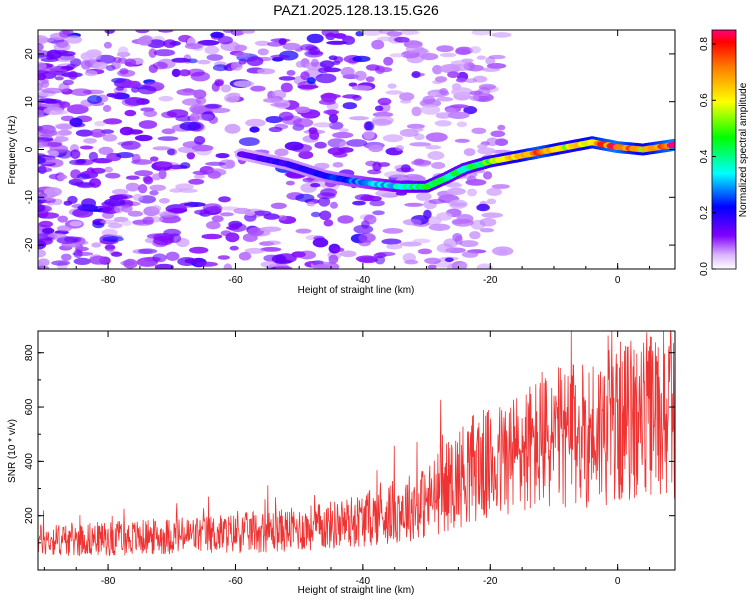 The image size is (750, 605). Describe the element at coordinates (490, 581) in the screenshot. I see `x-tick-label: -20` at that location.